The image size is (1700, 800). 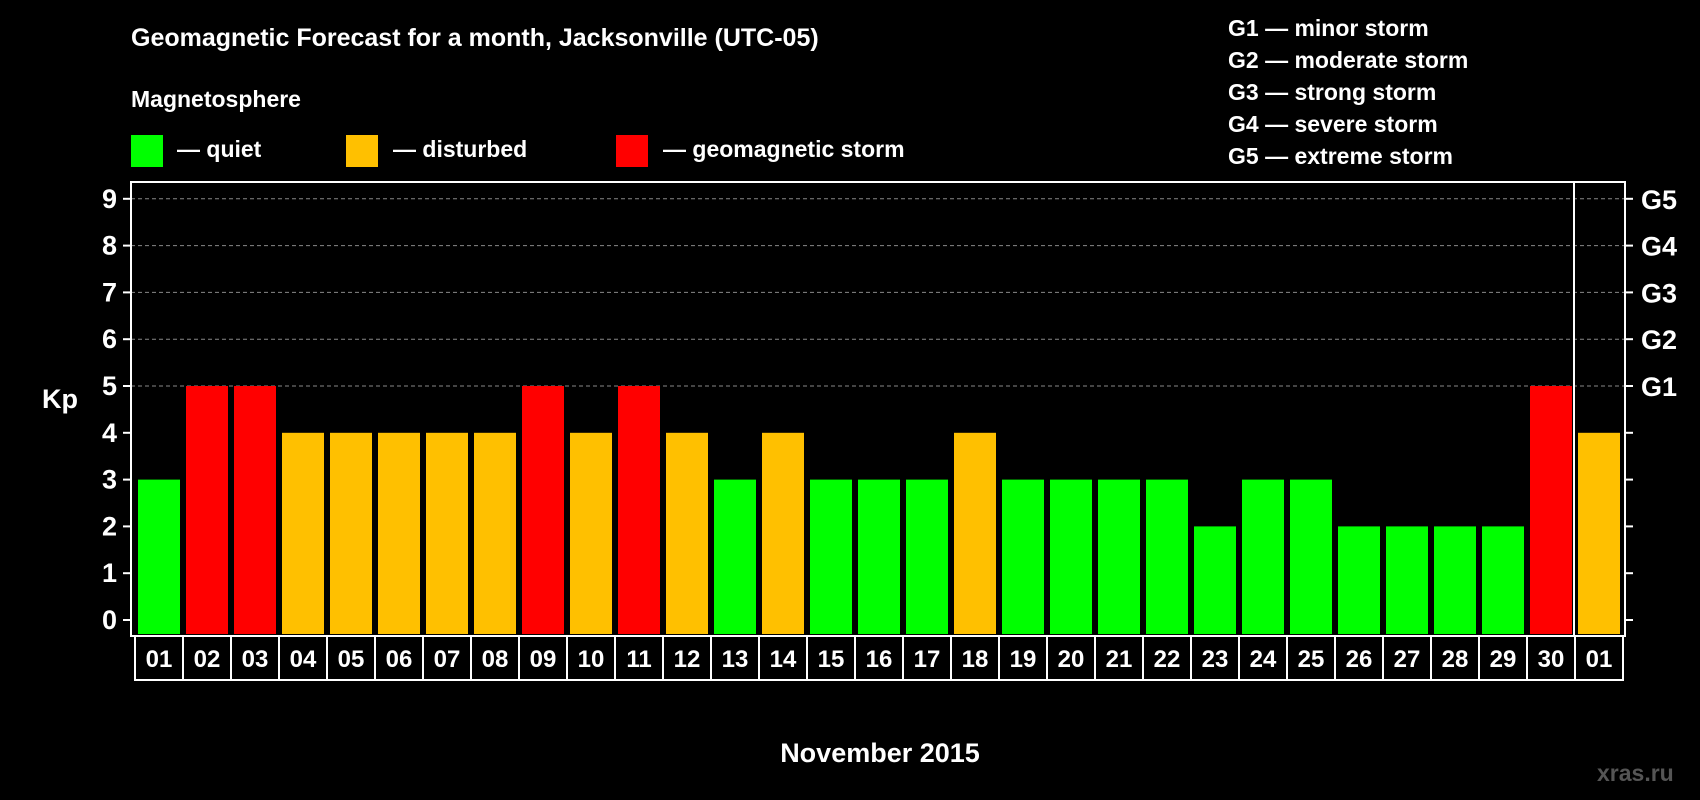 I want to click on date-label: 09, so click(x=543, y=659).